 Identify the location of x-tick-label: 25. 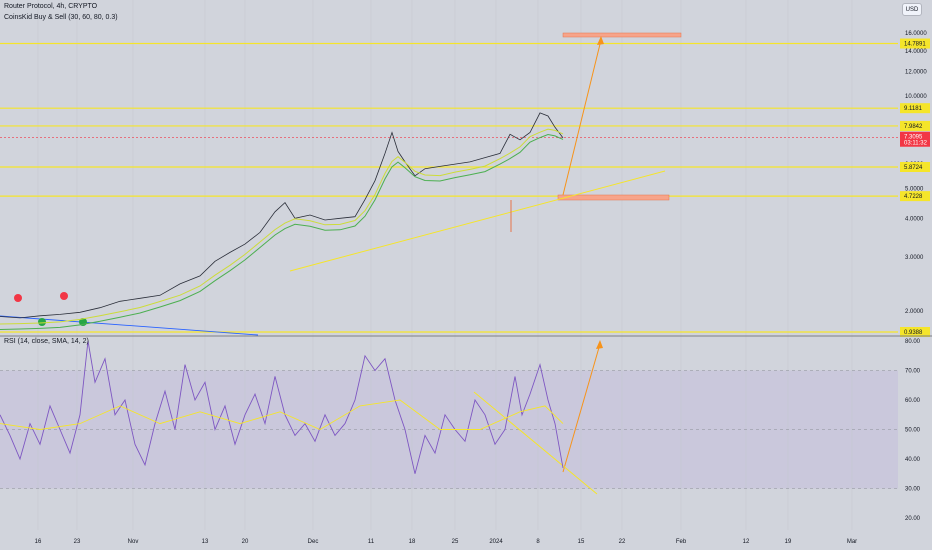
(455, 542).